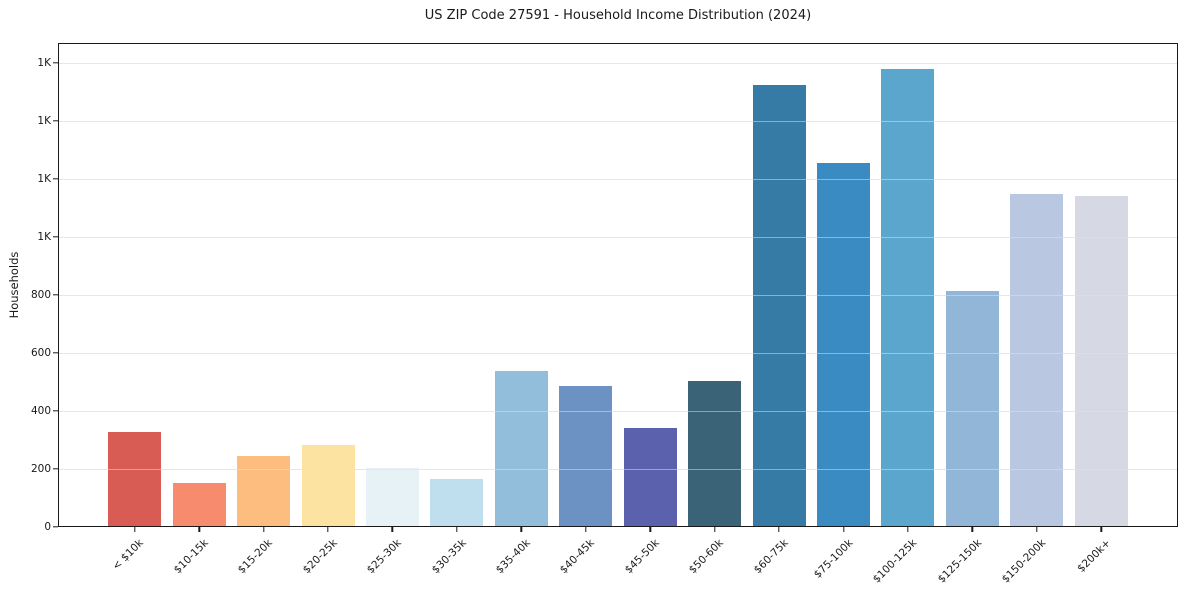  I want to click on x-tick-label: $40-45k, so click(578, 557).